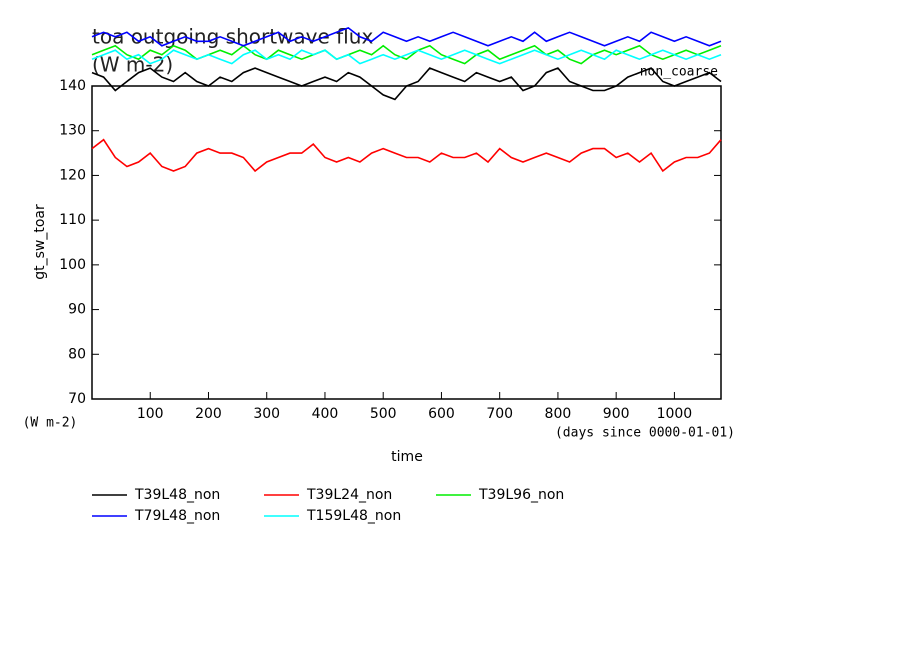 The image size is (904, 654). What do you see at coordinates (521, 495) in the screenshot?
I see `legend-label: T39L96_non` at bounding box center [521, 495].